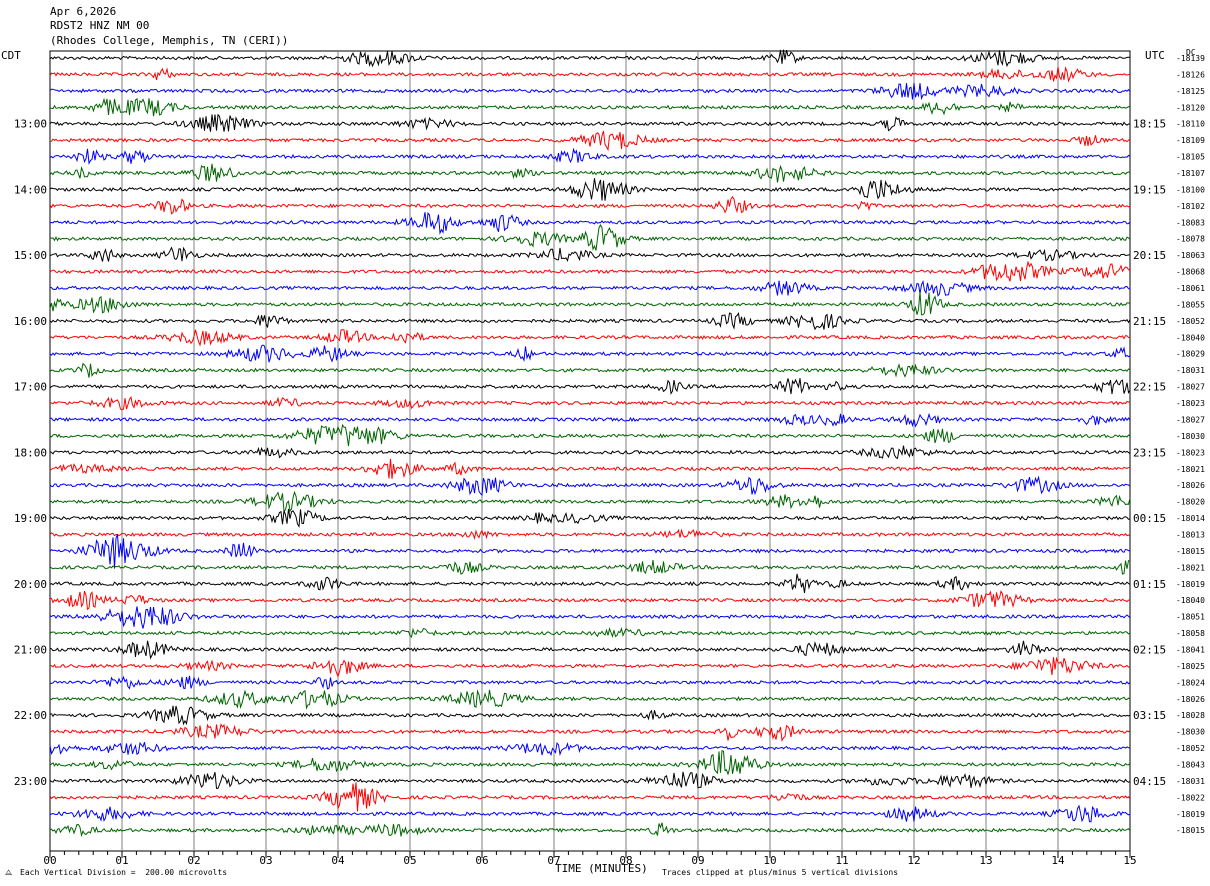  Describe the element at coordinates (1190, 157) in the screenshot. I see `dc-offset-label: -18105` at that location.